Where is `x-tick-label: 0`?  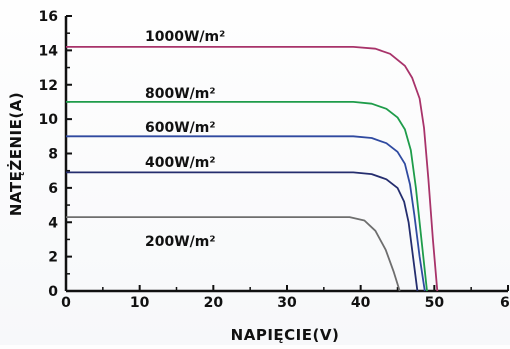 x-tick-label: 0 is located at coordinates (66, 303).